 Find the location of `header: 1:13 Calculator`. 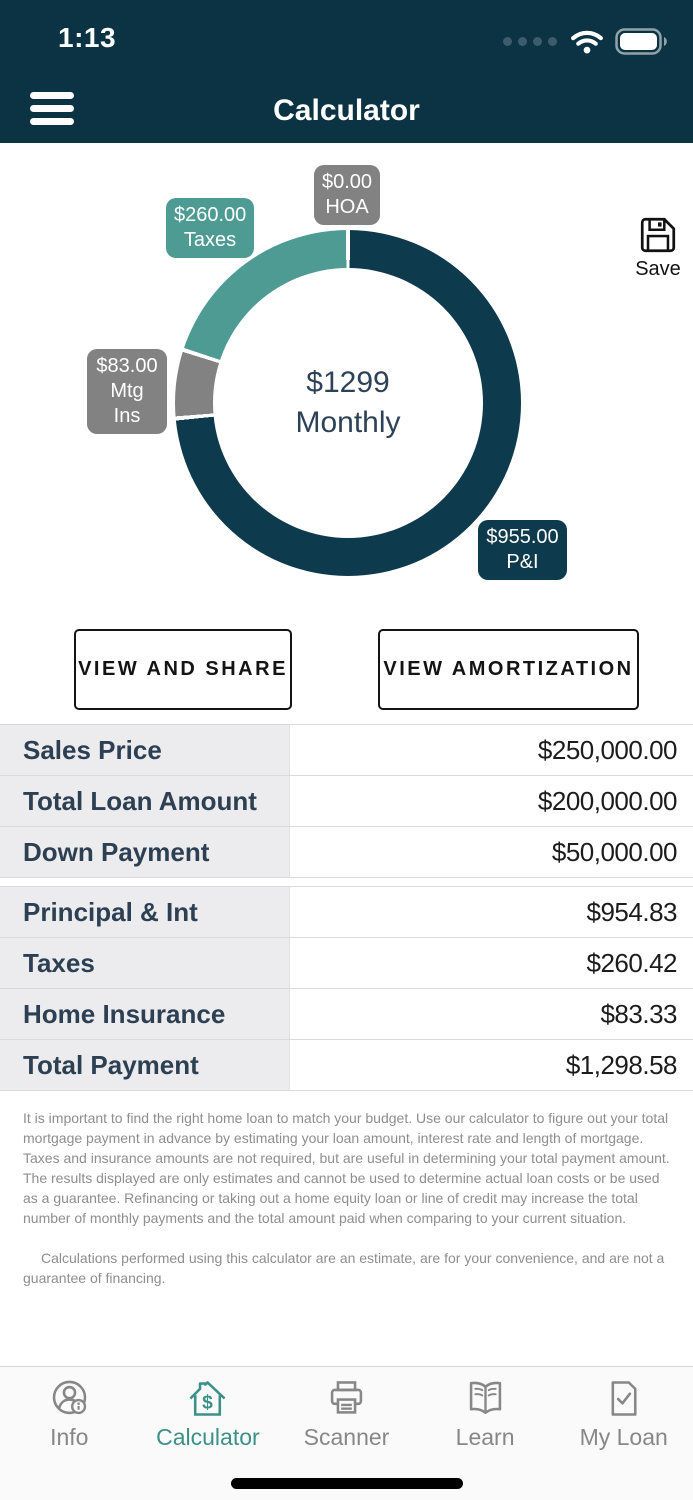

header: 1:13 Calculator is located at coordinates (346, 71).